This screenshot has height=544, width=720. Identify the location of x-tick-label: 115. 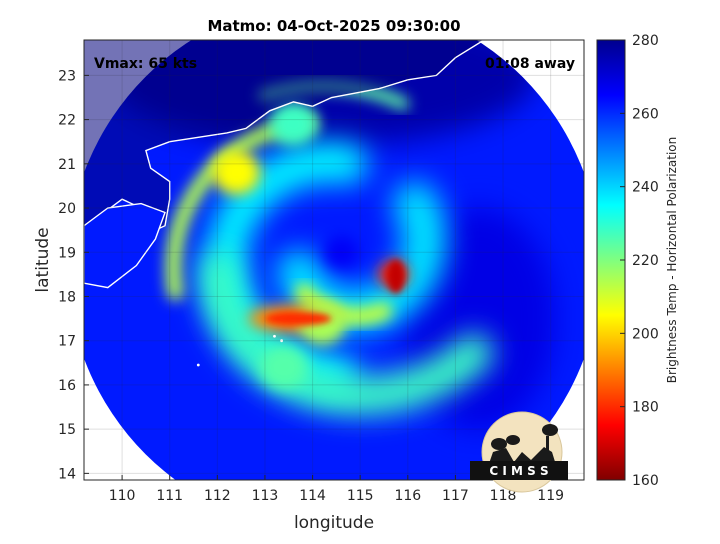
(360, 496).